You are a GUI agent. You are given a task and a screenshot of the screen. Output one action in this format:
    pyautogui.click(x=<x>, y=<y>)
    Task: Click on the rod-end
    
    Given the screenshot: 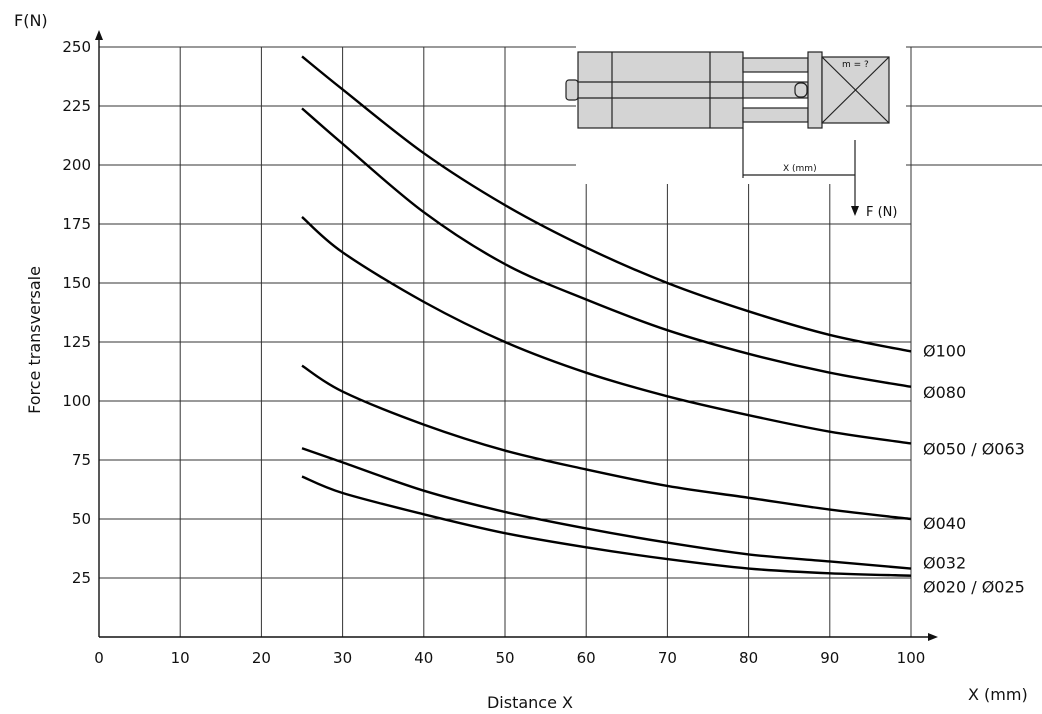 What is the action you would take?
    pyautogui.click(x=801, y=90)
    